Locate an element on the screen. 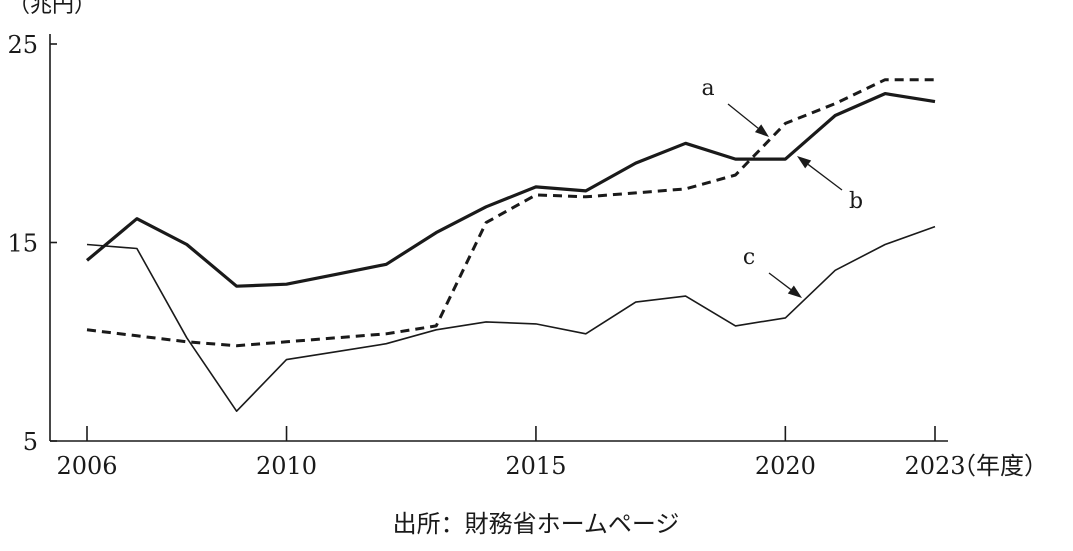 The image size is (1073, 551). series-label-a: a is located at coordinates (707, 88).